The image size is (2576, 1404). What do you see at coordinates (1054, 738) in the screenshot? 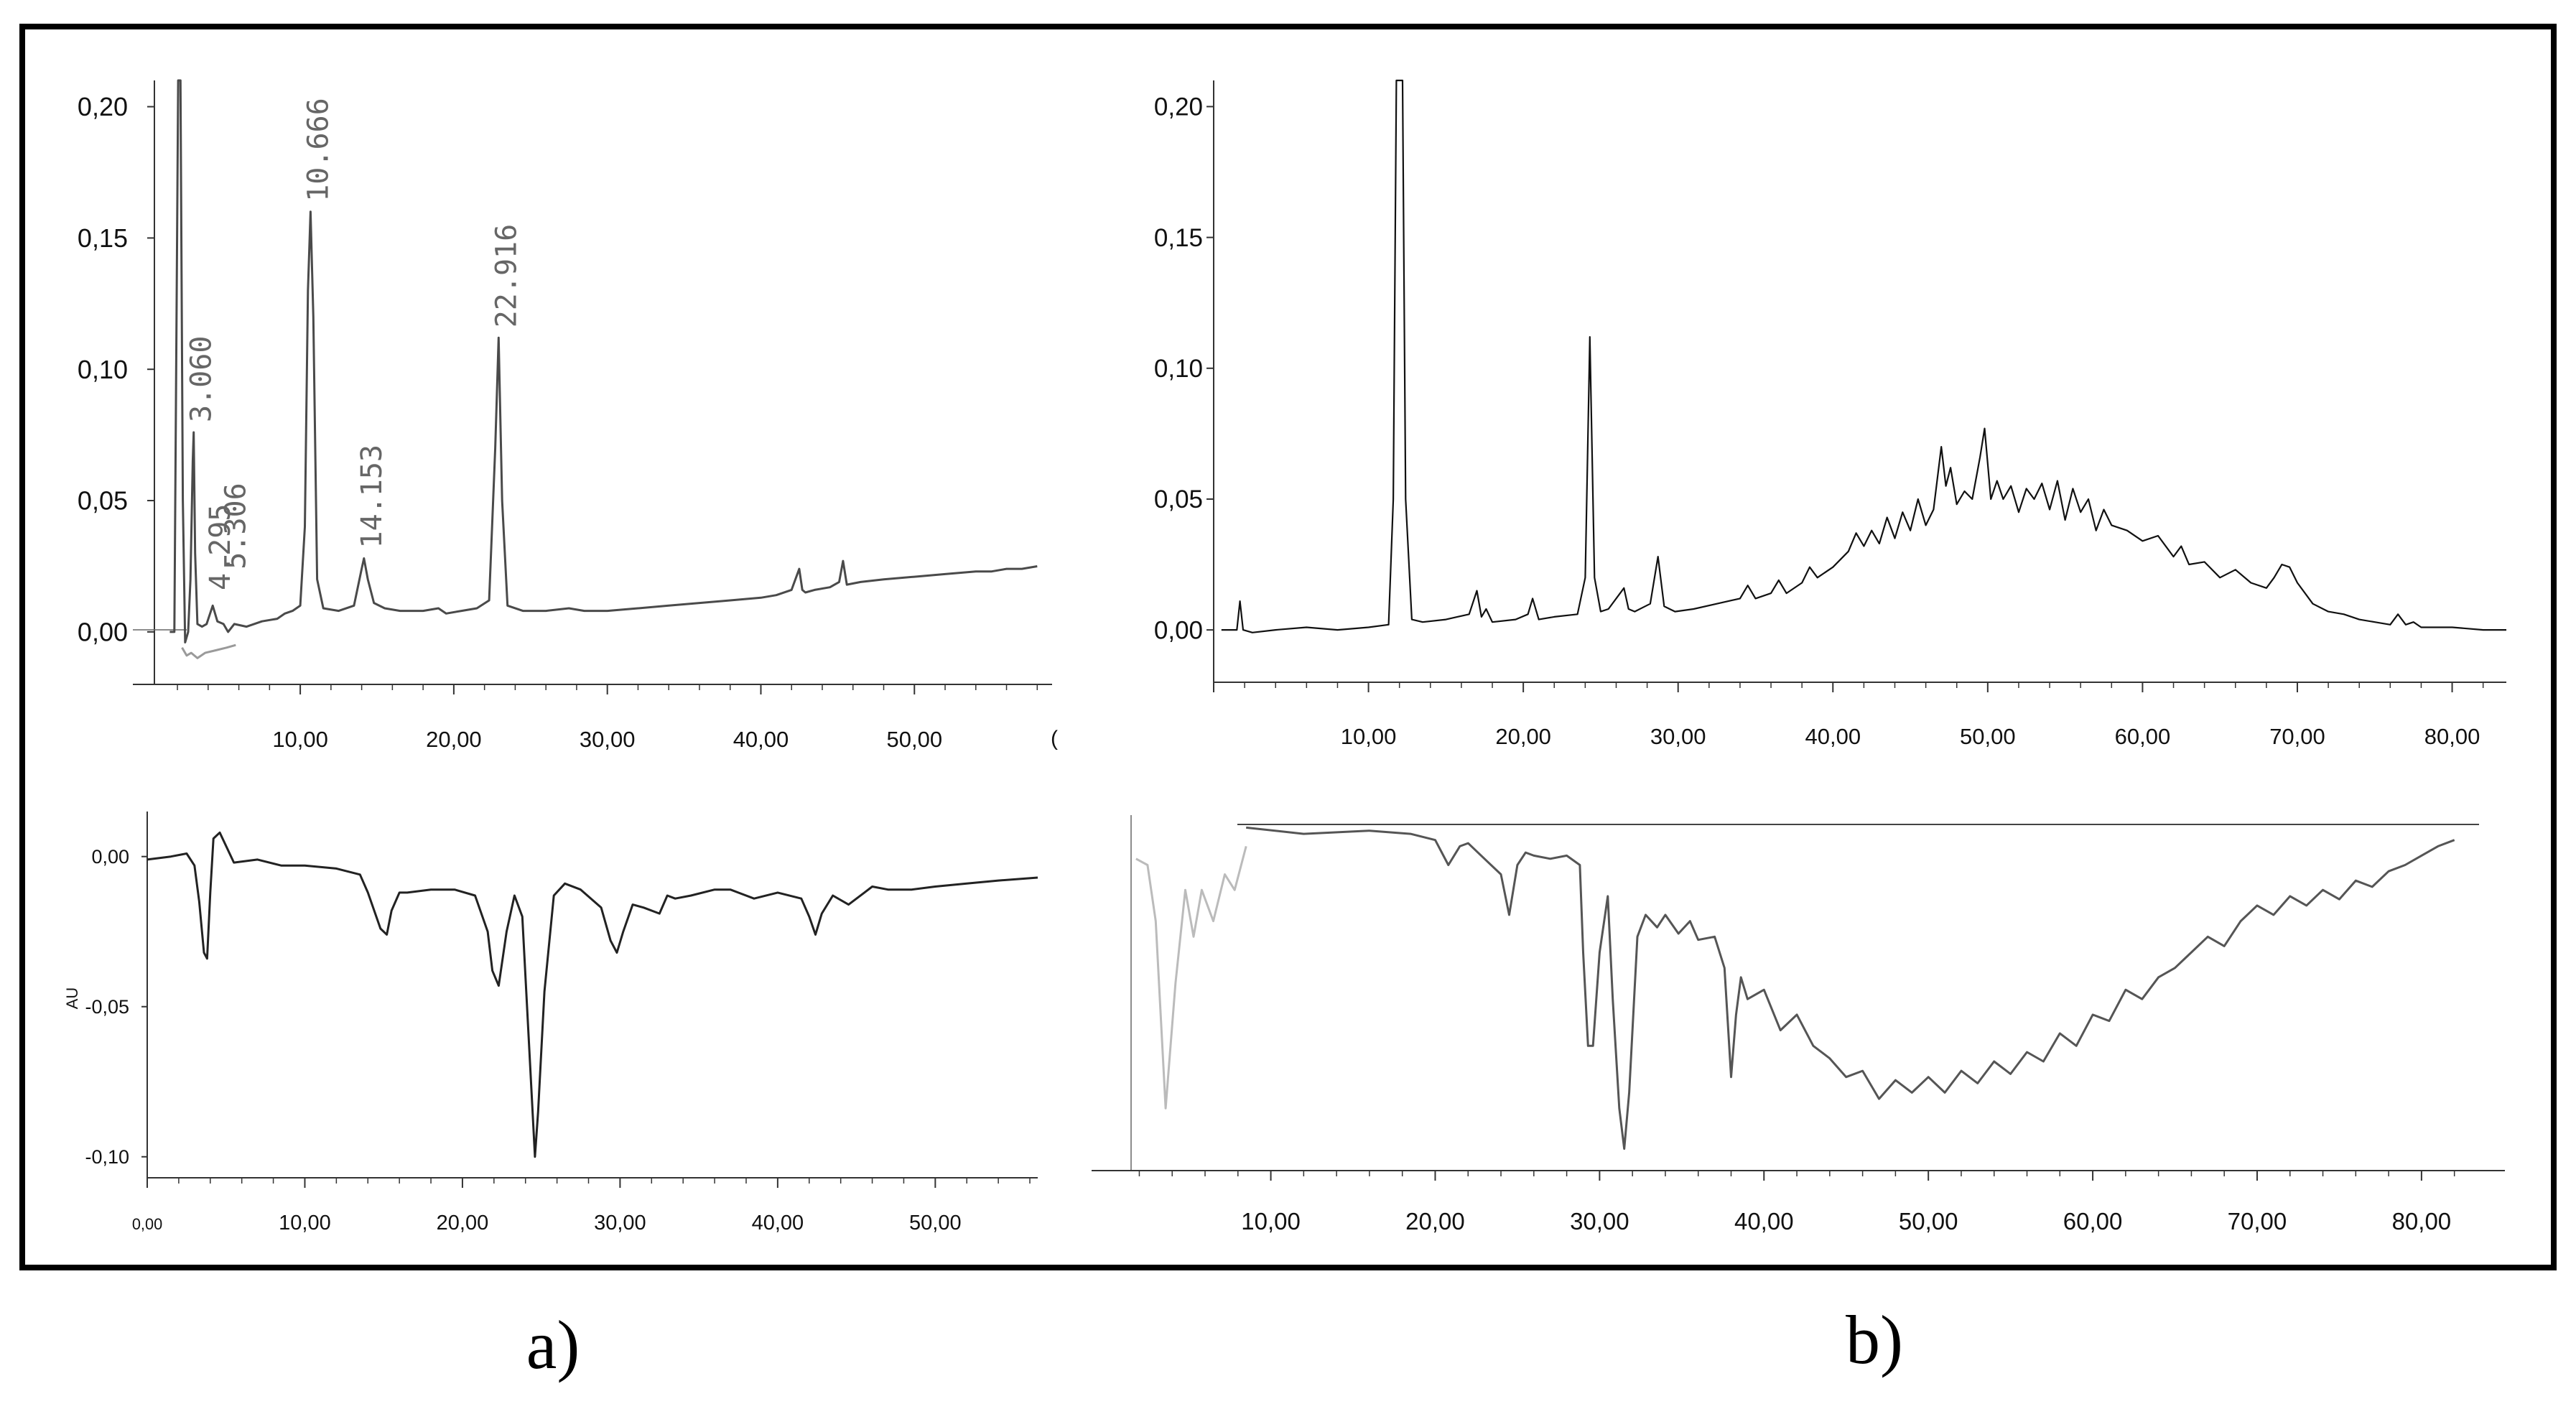
I see `x-axis-edge-label: (` at bounding box center [1054, 738].